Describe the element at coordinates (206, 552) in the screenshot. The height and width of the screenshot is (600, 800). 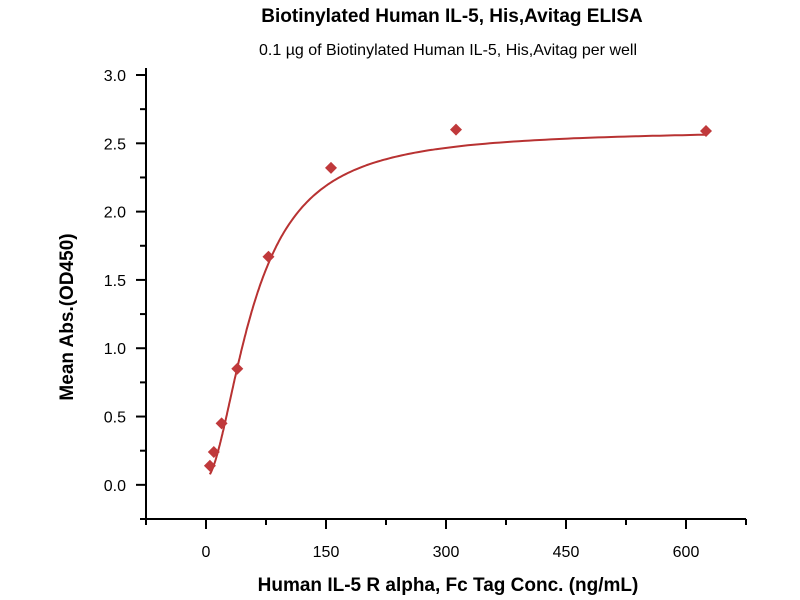
I see `x-tick-label: 0` at that location.